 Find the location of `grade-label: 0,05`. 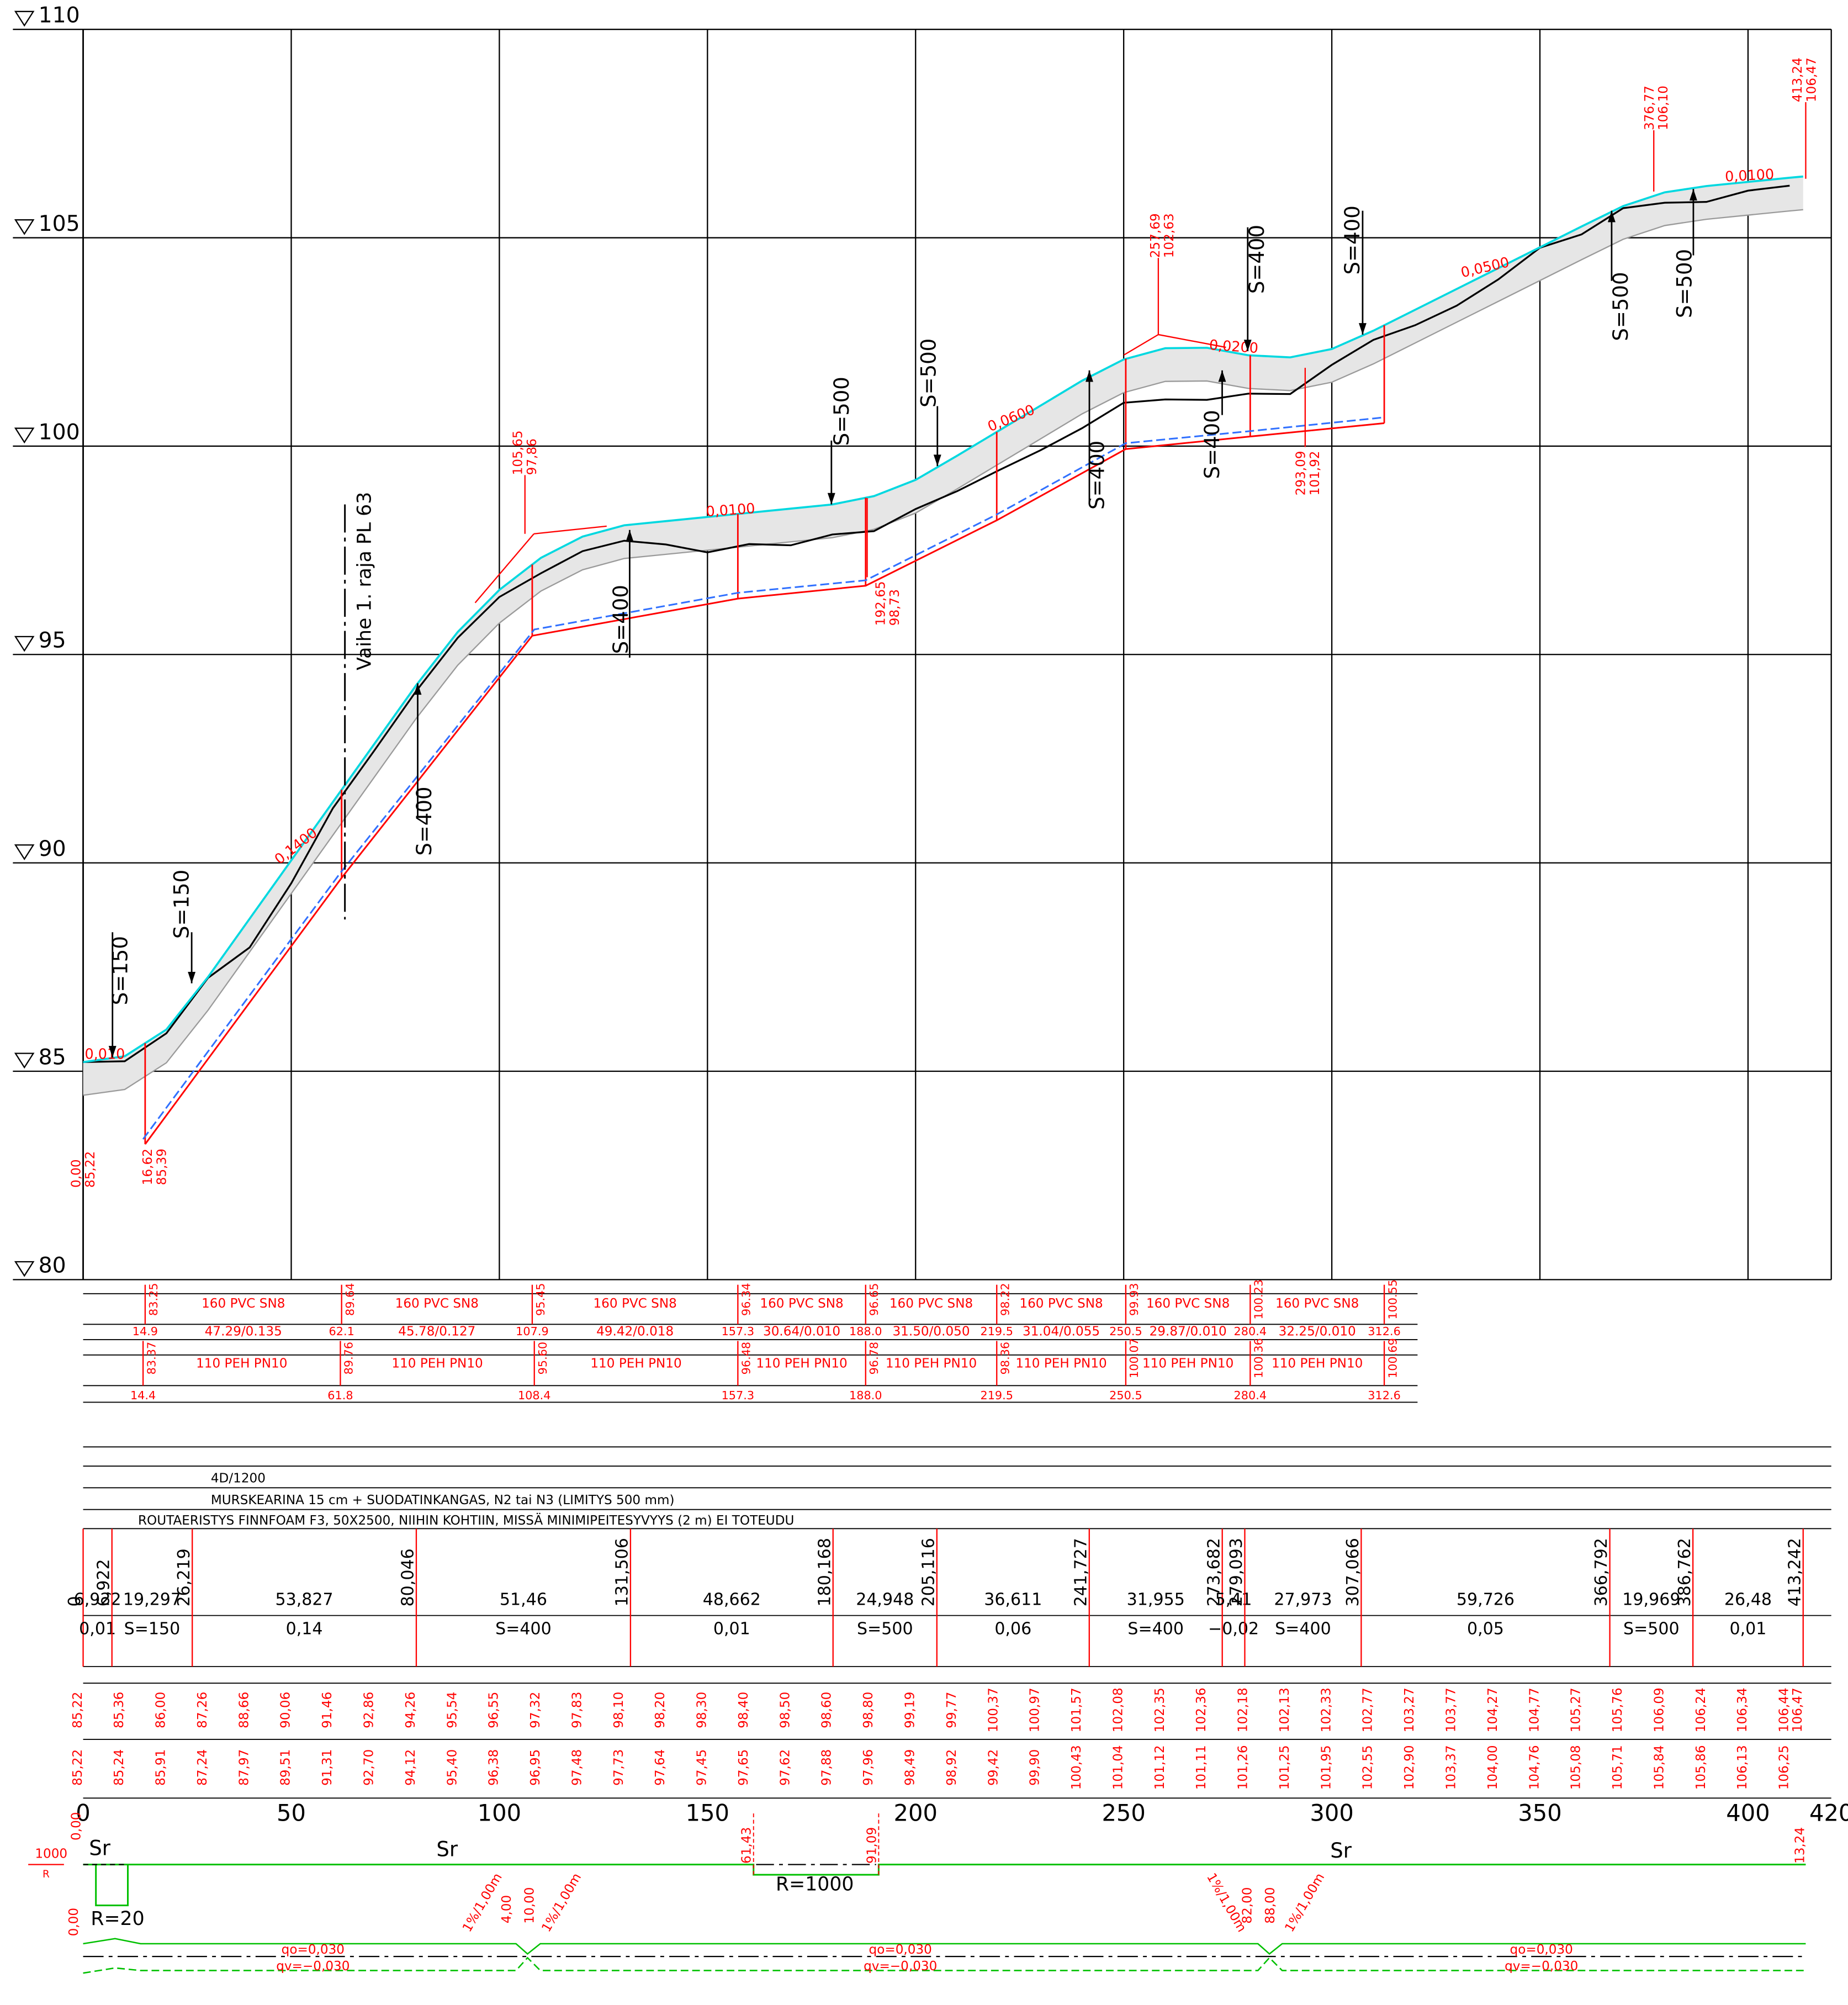

grade-label: 0,05 is located at coordinates (1485, 1629).